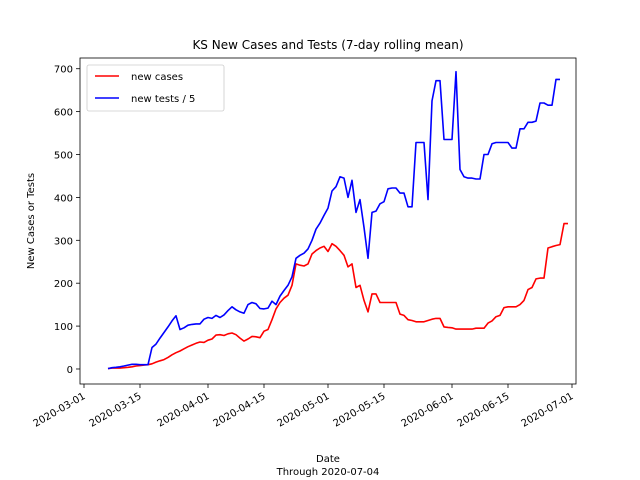  I want to click on x-tick-label: 2020-03-01, so click(60, 410).